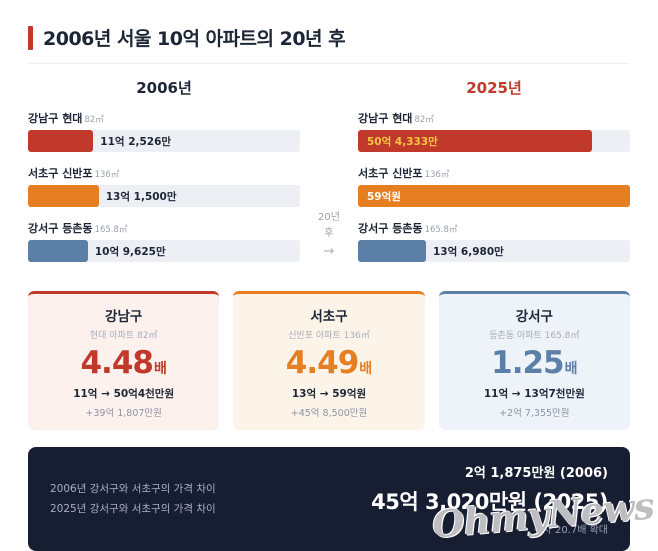 This screenshot has width=658, height=551. I want to click on card-price-gain: +39억 1,807만원, so click(123, 413).